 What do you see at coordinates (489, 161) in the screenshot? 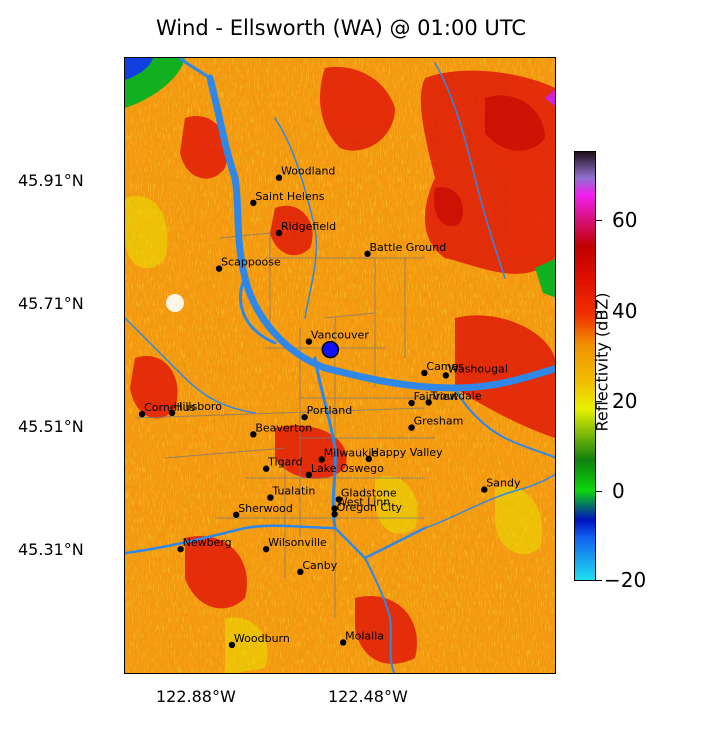
I see `core-echo-regions` at bounding box center [489, 161].